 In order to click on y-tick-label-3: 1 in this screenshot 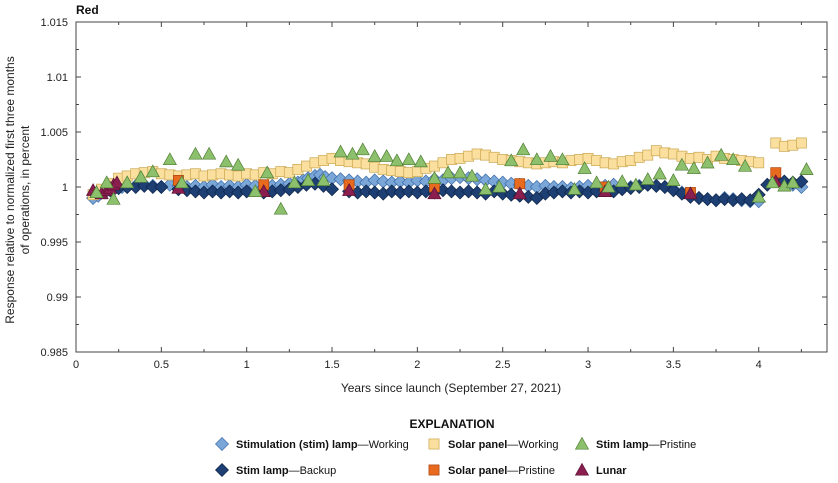, I will do `click(65, 188)`.